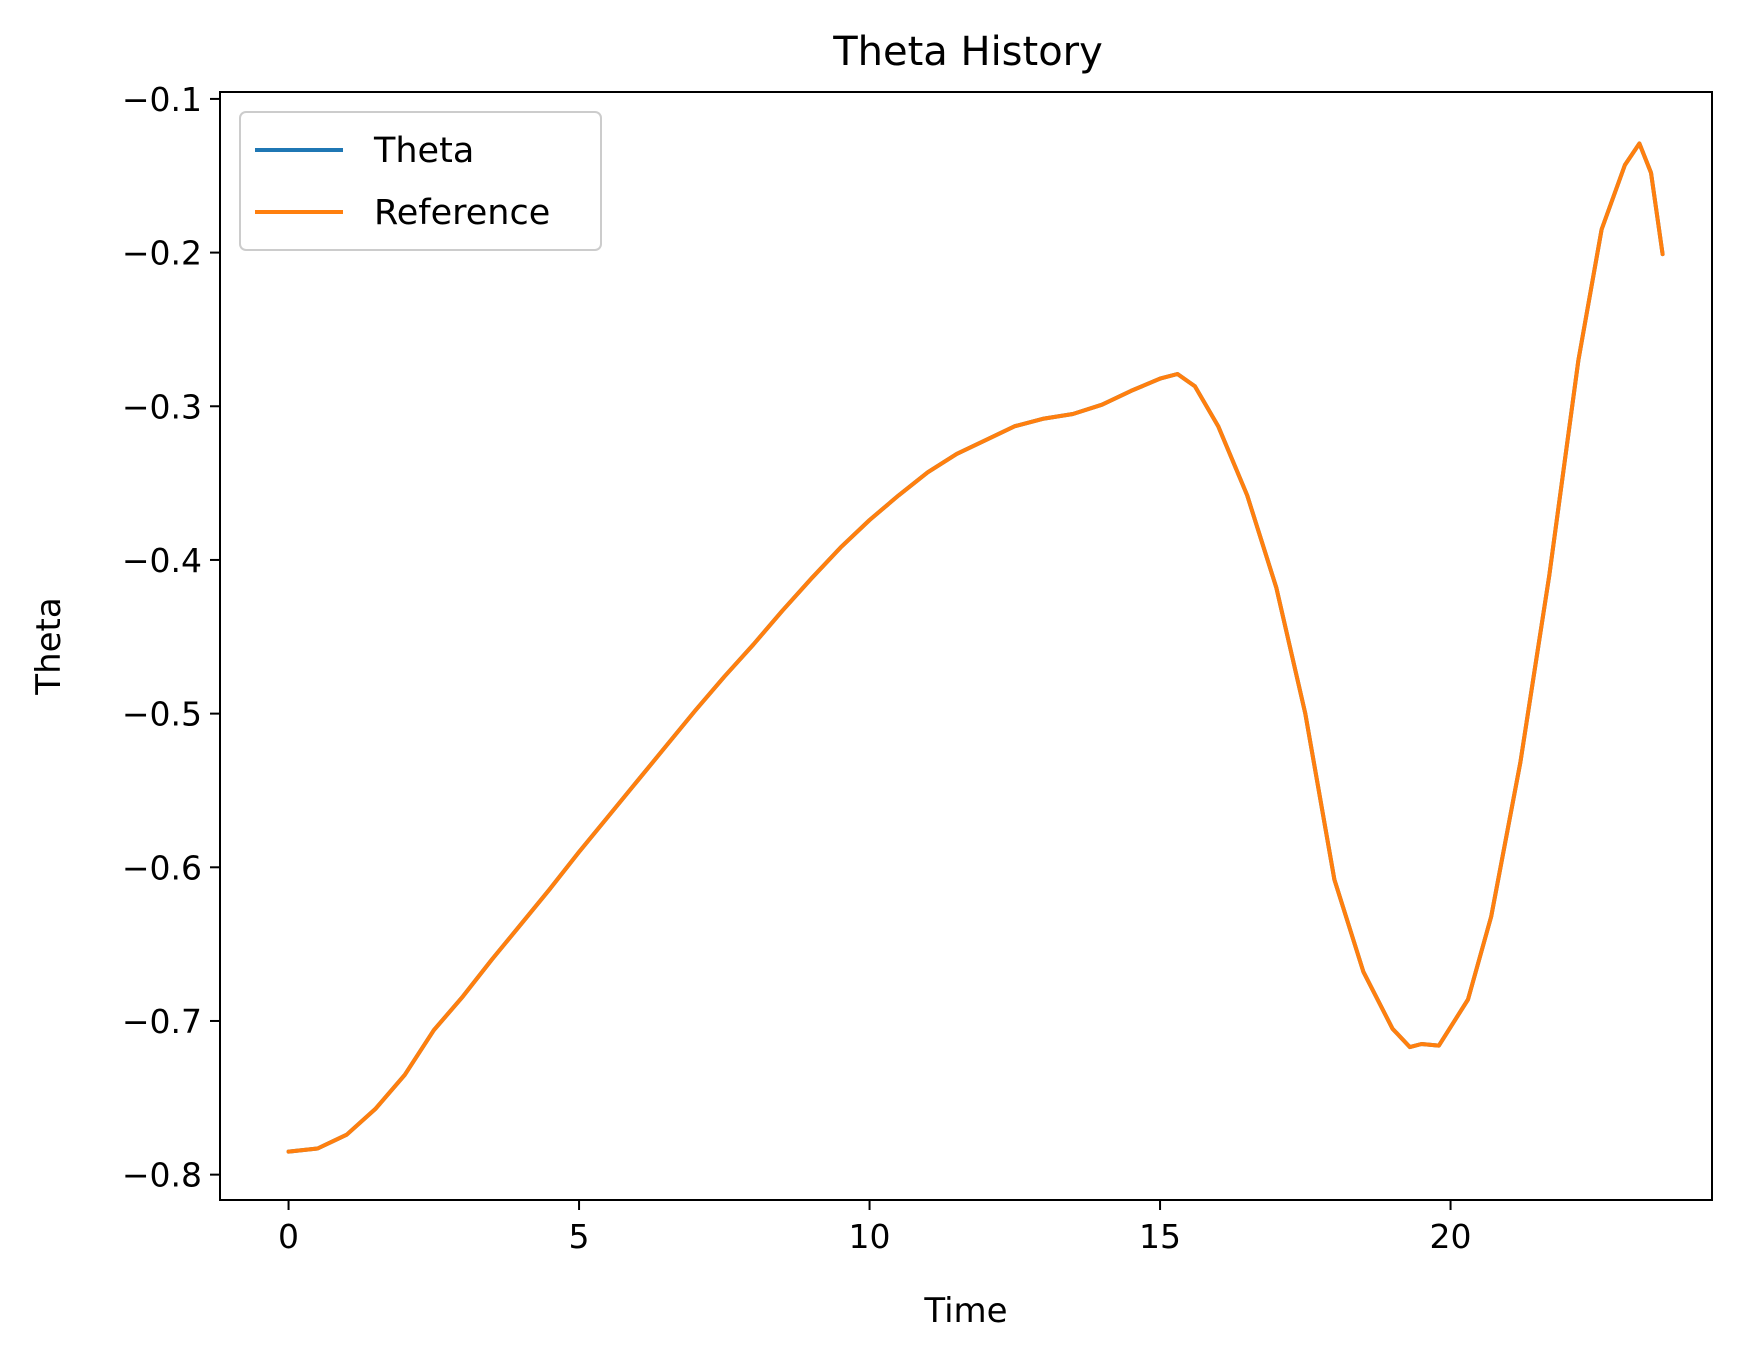 The width and height of the screenshot is (1737, 1361). Describe the element at coordinates (423, 151) in the screenshot. I see `legend-label-theta: Theta` at that location.